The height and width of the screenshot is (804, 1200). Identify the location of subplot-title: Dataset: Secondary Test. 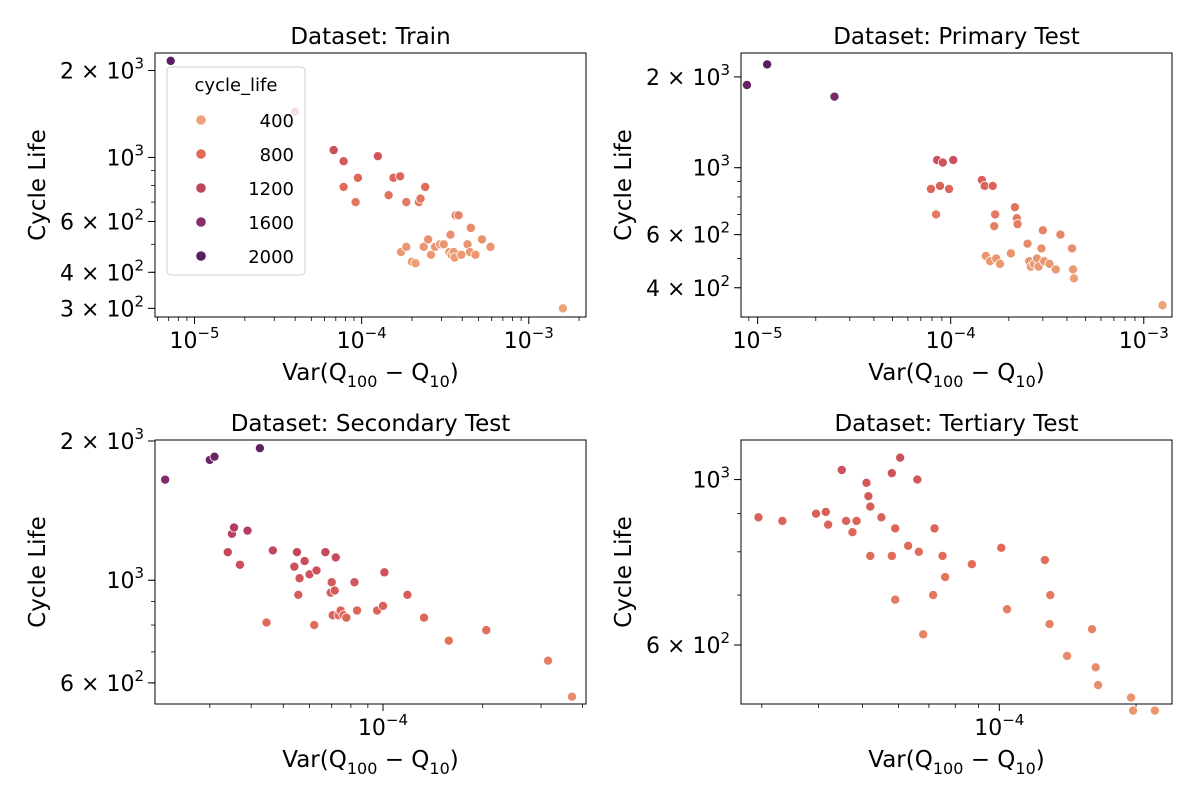
(371, 424).